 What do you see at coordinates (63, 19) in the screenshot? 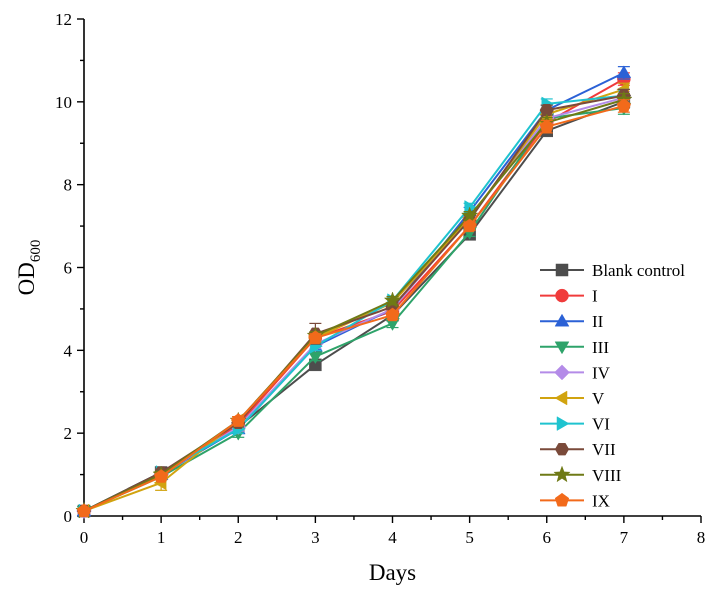
I see `y-tick-label: 12` at bounding box center [63, 19].